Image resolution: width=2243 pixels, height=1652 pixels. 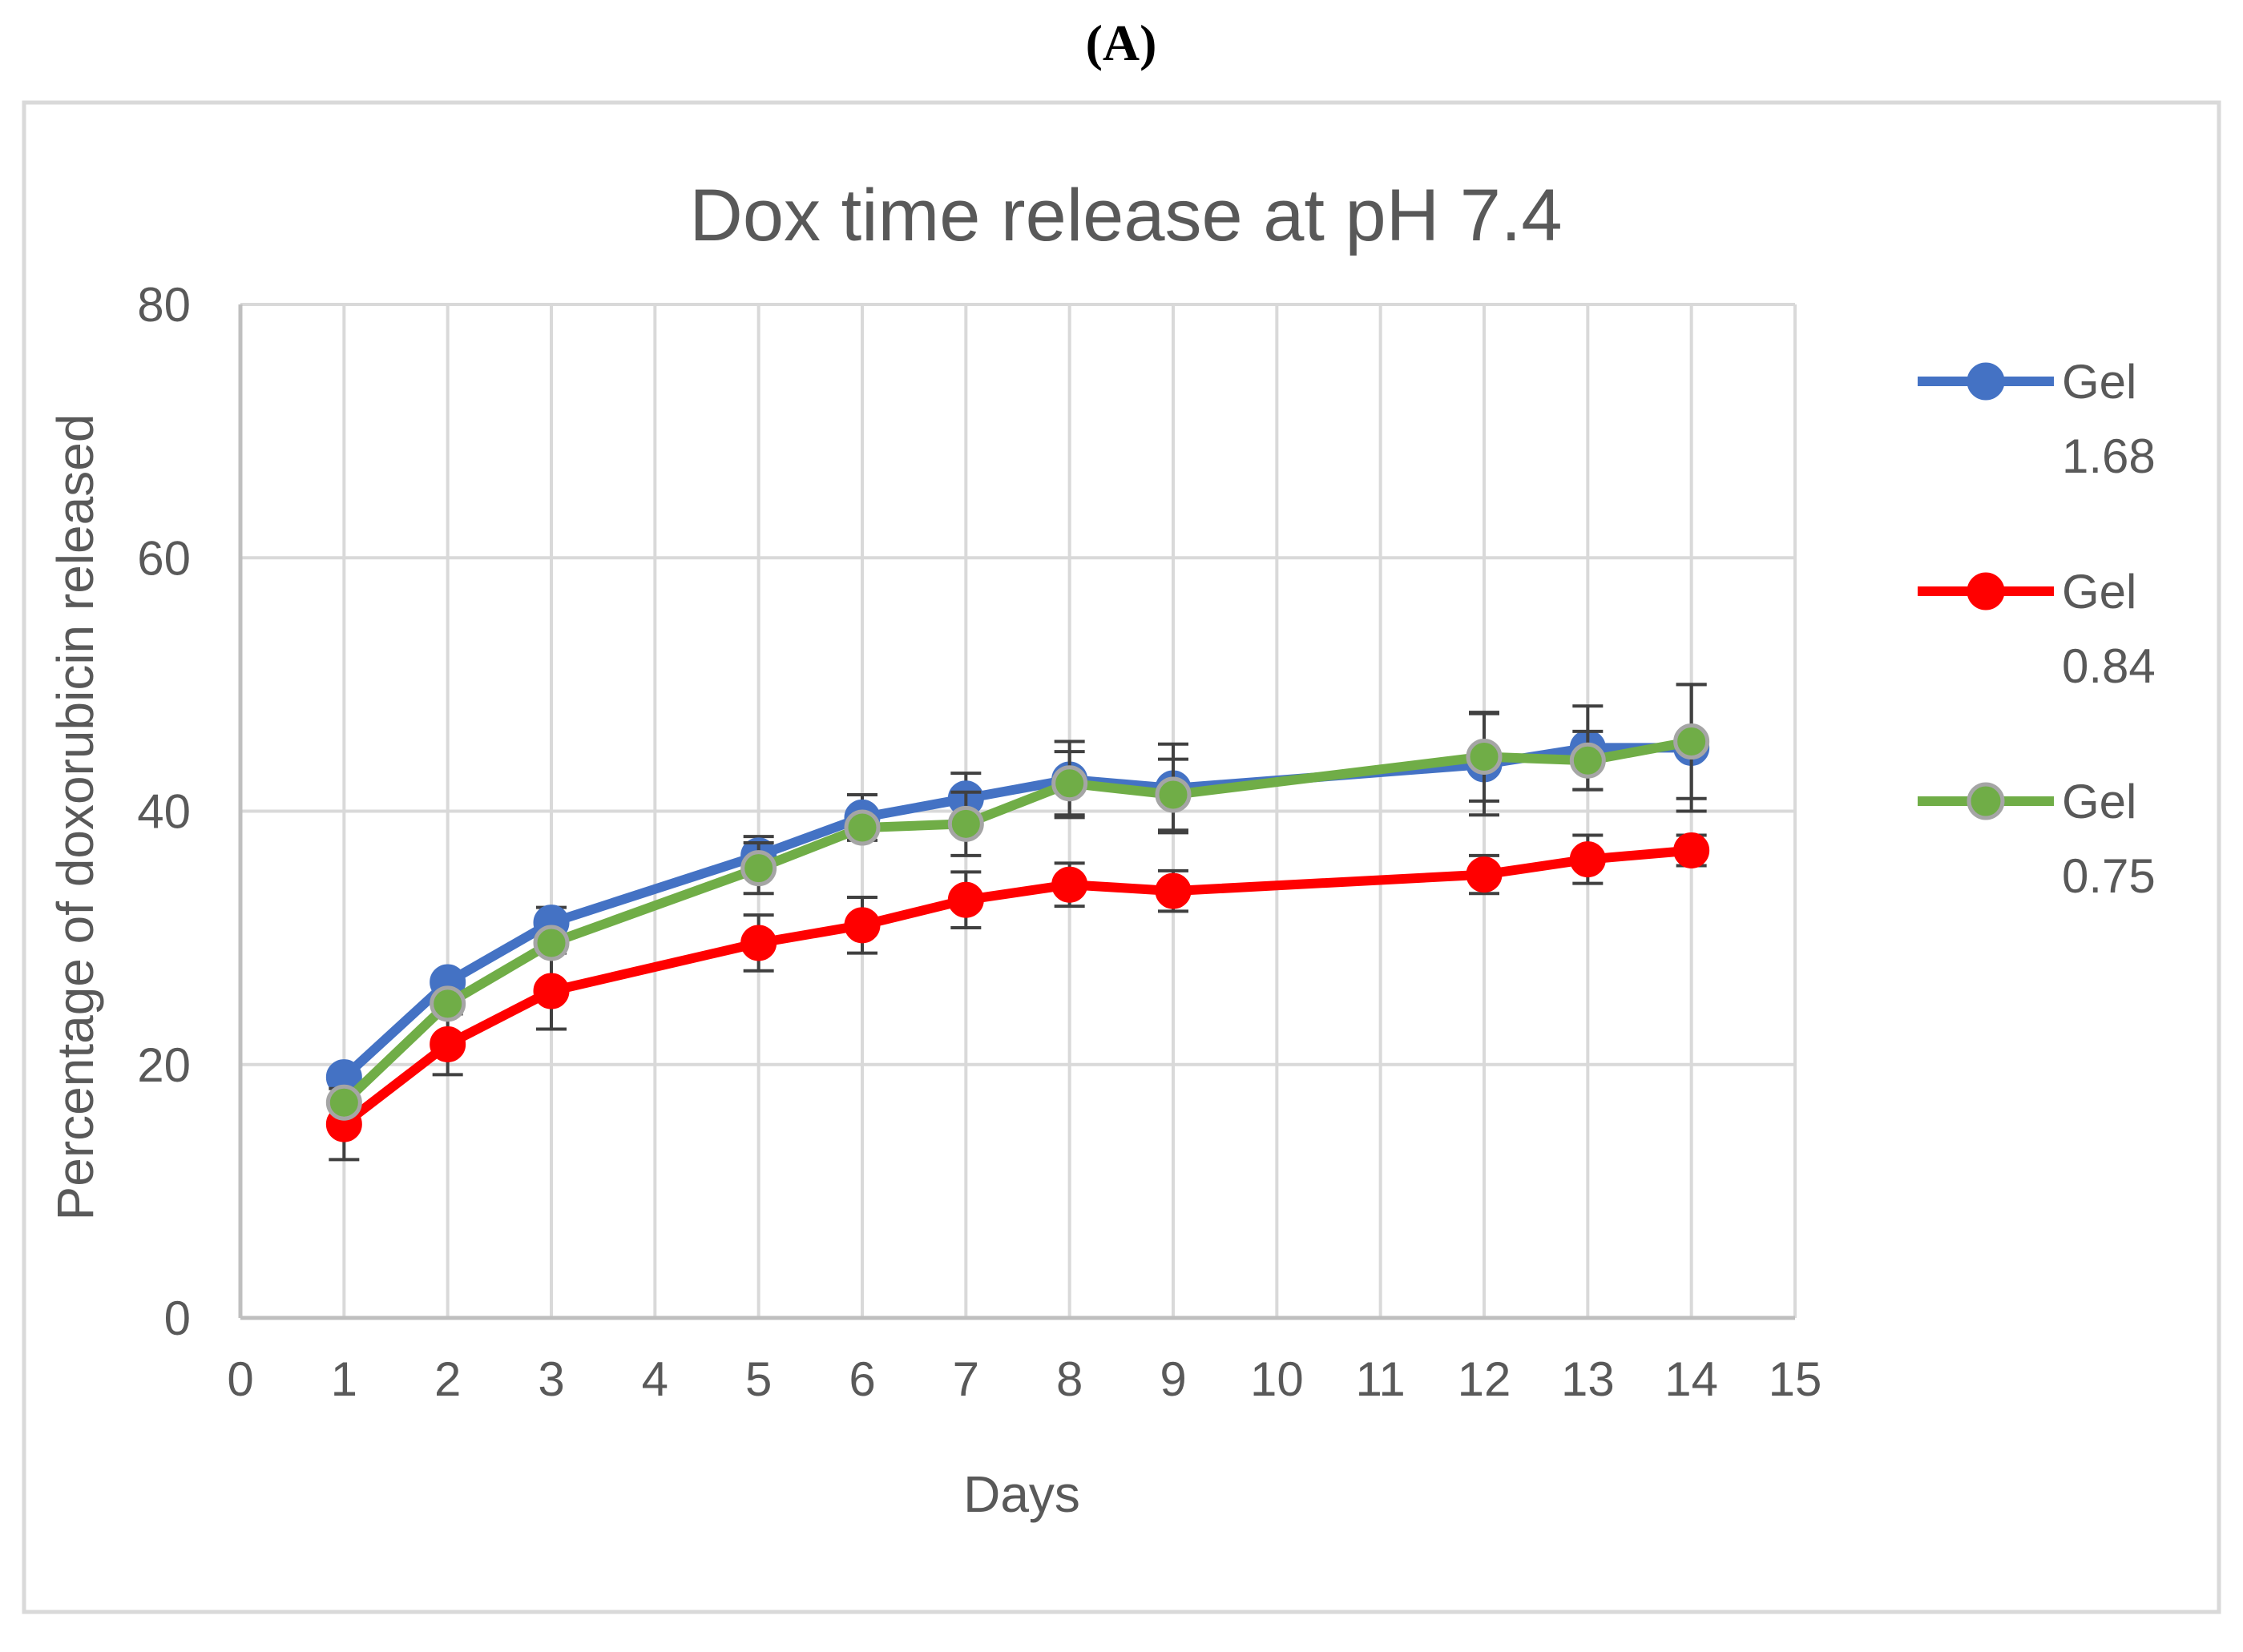 I want to click on chart-title: Dox time release at pH 7.4, so click(x=1125, y=216).